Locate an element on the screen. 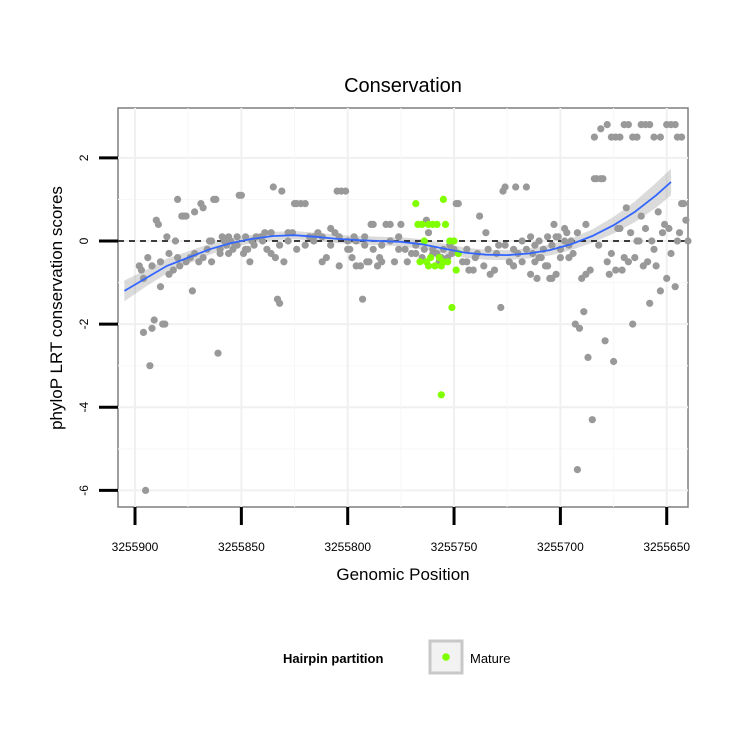 The width and height of the screenshot is (750, 750). points-mature-series is located at coordinates (437, 297).